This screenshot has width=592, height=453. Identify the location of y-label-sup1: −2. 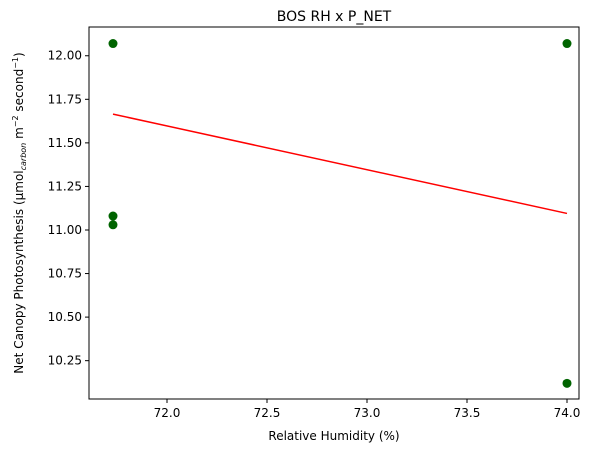
(15, 121).